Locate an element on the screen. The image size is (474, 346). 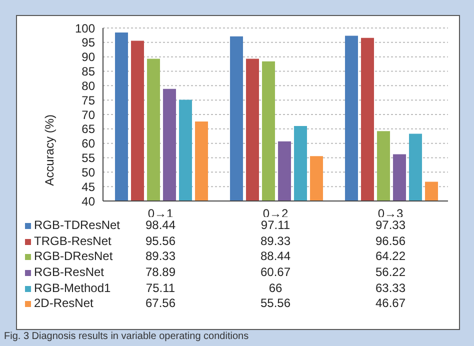
data-label: 63.33 is located at coordinates (390, 288).